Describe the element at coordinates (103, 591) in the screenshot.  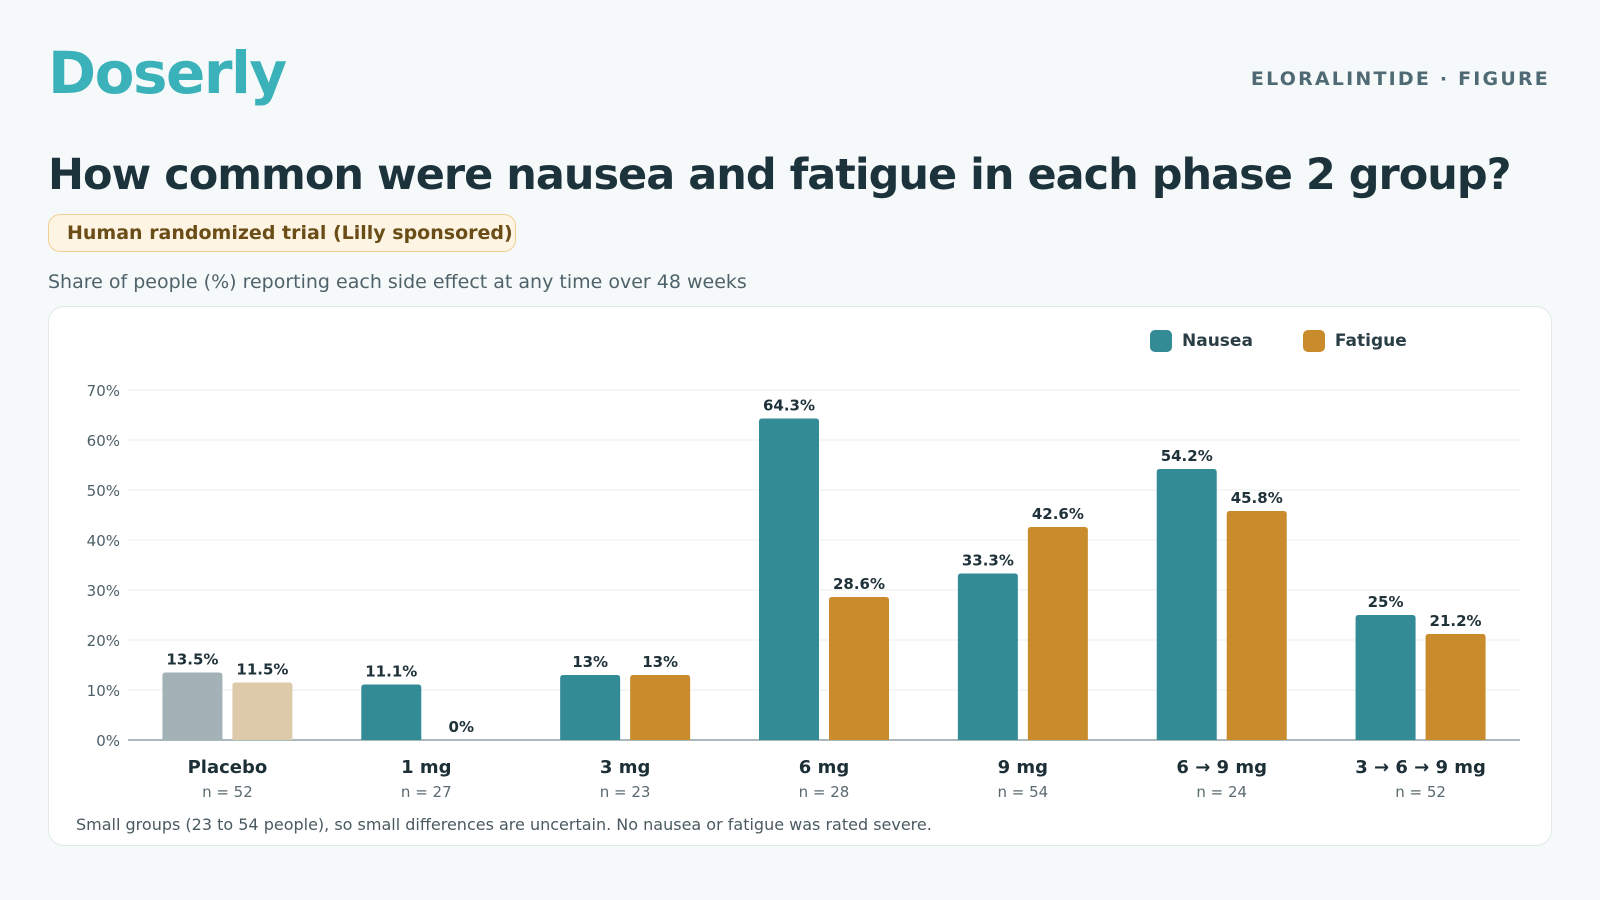
I see `y-tick-label: 30%` at that location.